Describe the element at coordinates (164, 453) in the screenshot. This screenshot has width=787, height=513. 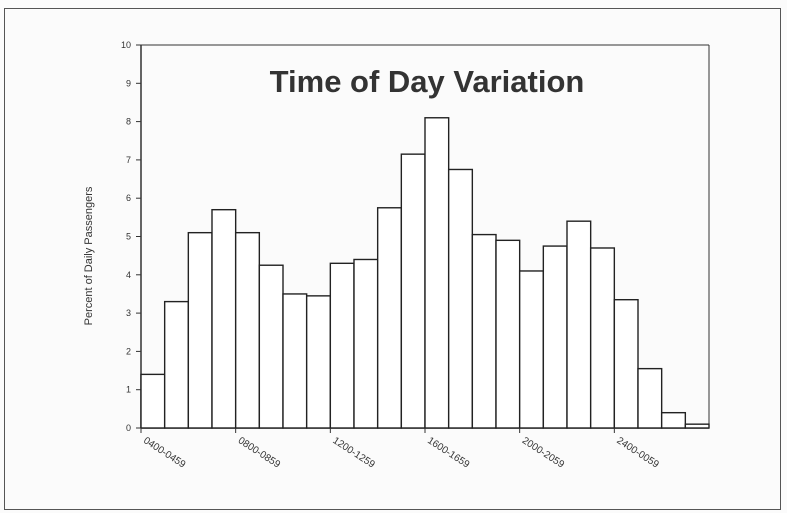
I see `x-tick-label: 0400-0459` at that location.